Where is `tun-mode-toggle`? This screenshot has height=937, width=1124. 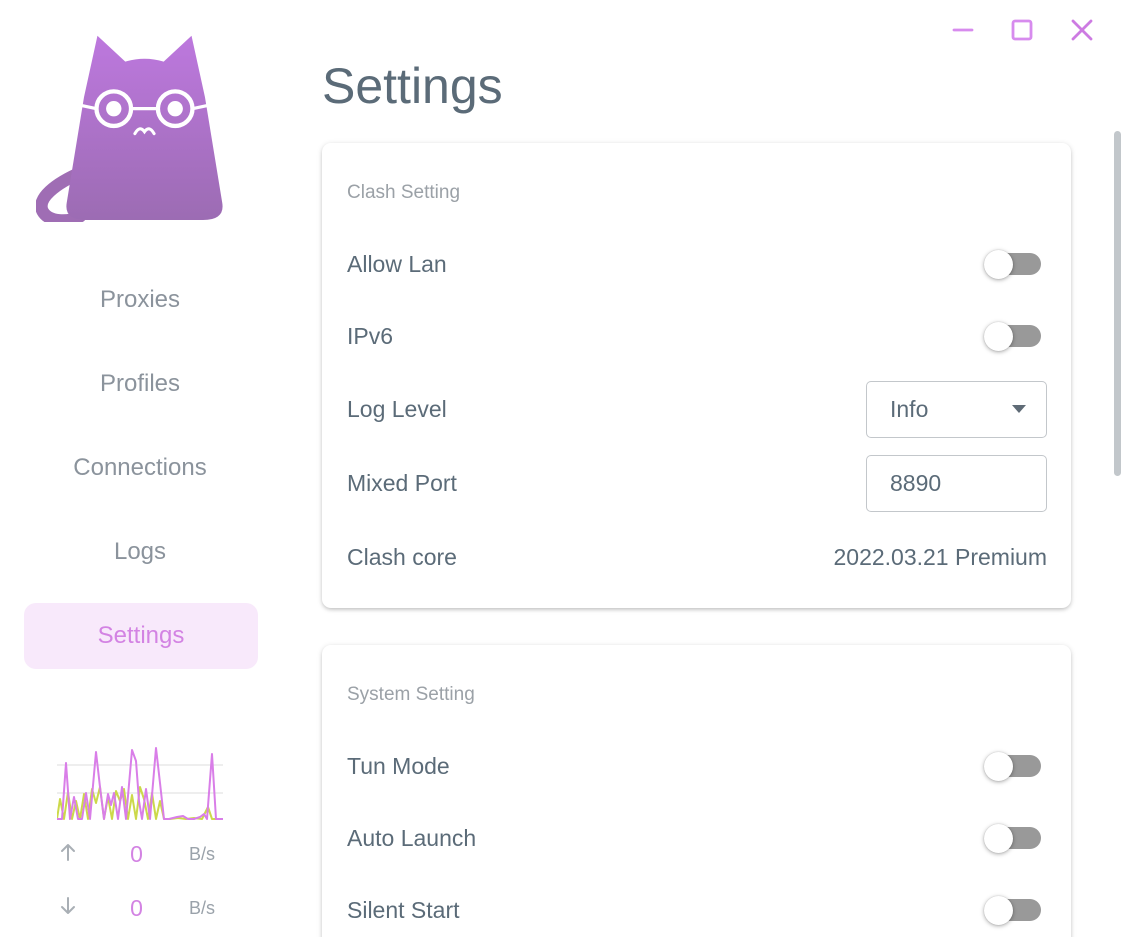 tun-mode-toggle is located at coordinates (1012, 766).